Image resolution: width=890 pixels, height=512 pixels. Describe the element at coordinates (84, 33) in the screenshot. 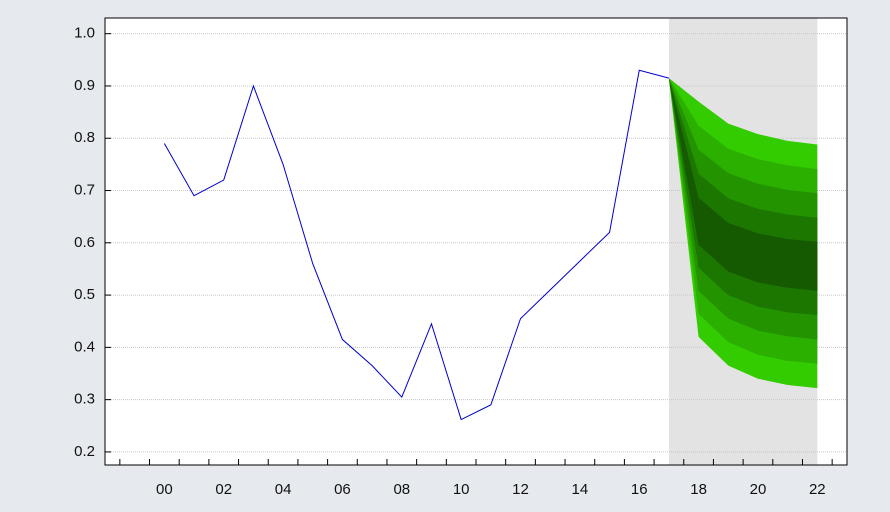

I see `y-tick-label: 1.0` at that location.